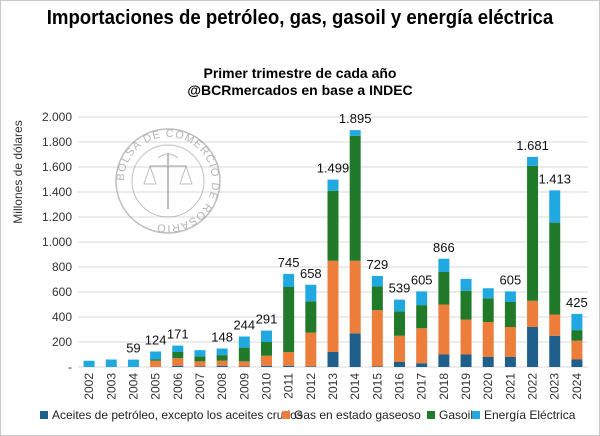 The width and height of the screenshot is (600, 436). Describe the element at coordinates (444, 247) in the screenshot. I see `total-label: 866` at that location.